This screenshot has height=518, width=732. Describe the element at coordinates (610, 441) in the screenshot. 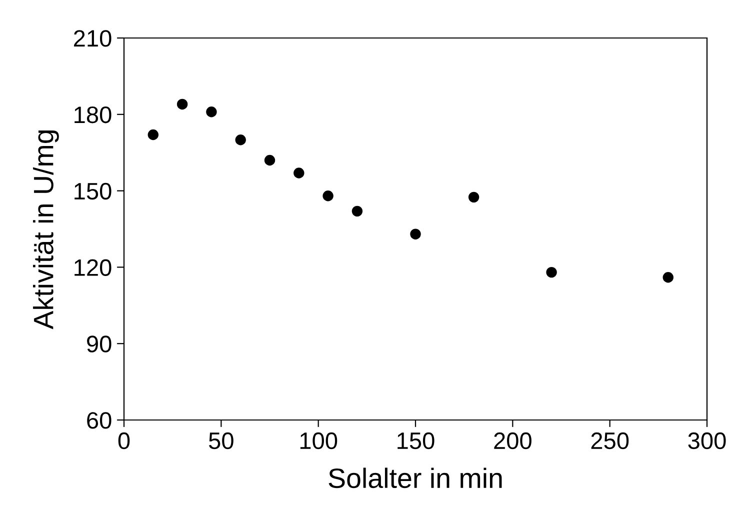

I see `x-tick-label: 250` at that location.